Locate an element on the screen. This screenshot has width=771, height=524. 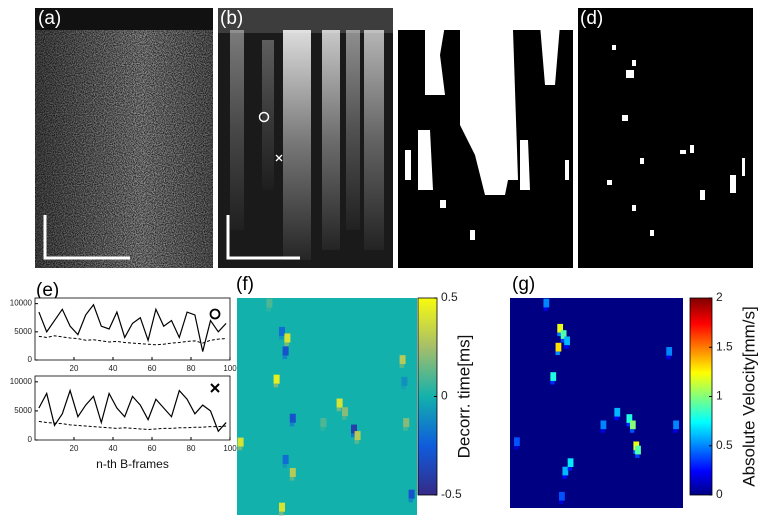
colorbar is located at coordinates (701, 396).